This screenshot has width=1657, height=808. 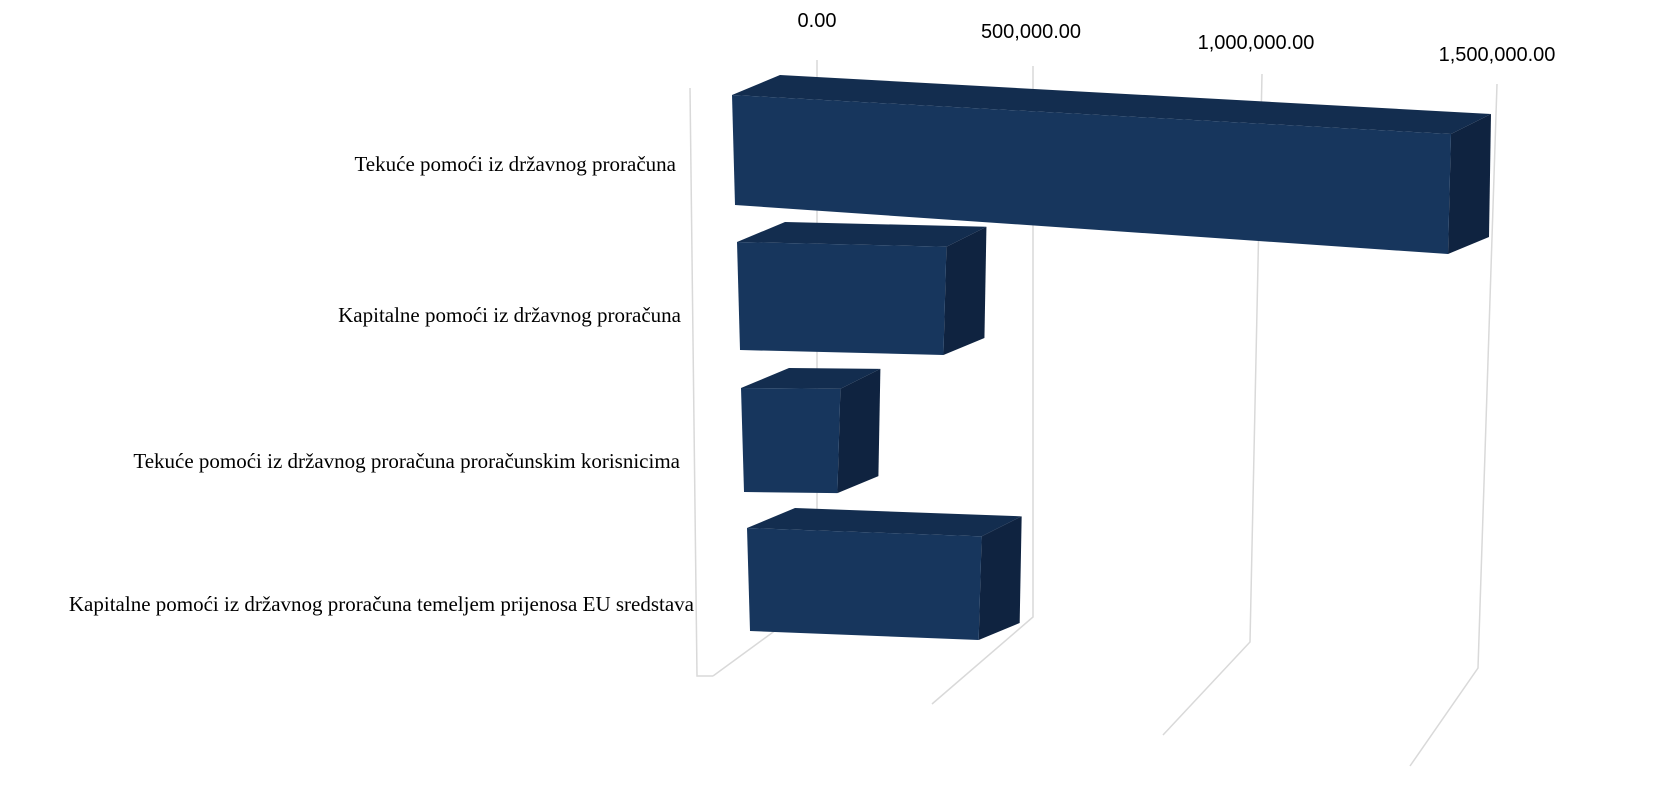 What do you see at coordinates (817, 21) in the screenshot?
I see `x-tick-label: 0.00` at bounding box center [817, 21].